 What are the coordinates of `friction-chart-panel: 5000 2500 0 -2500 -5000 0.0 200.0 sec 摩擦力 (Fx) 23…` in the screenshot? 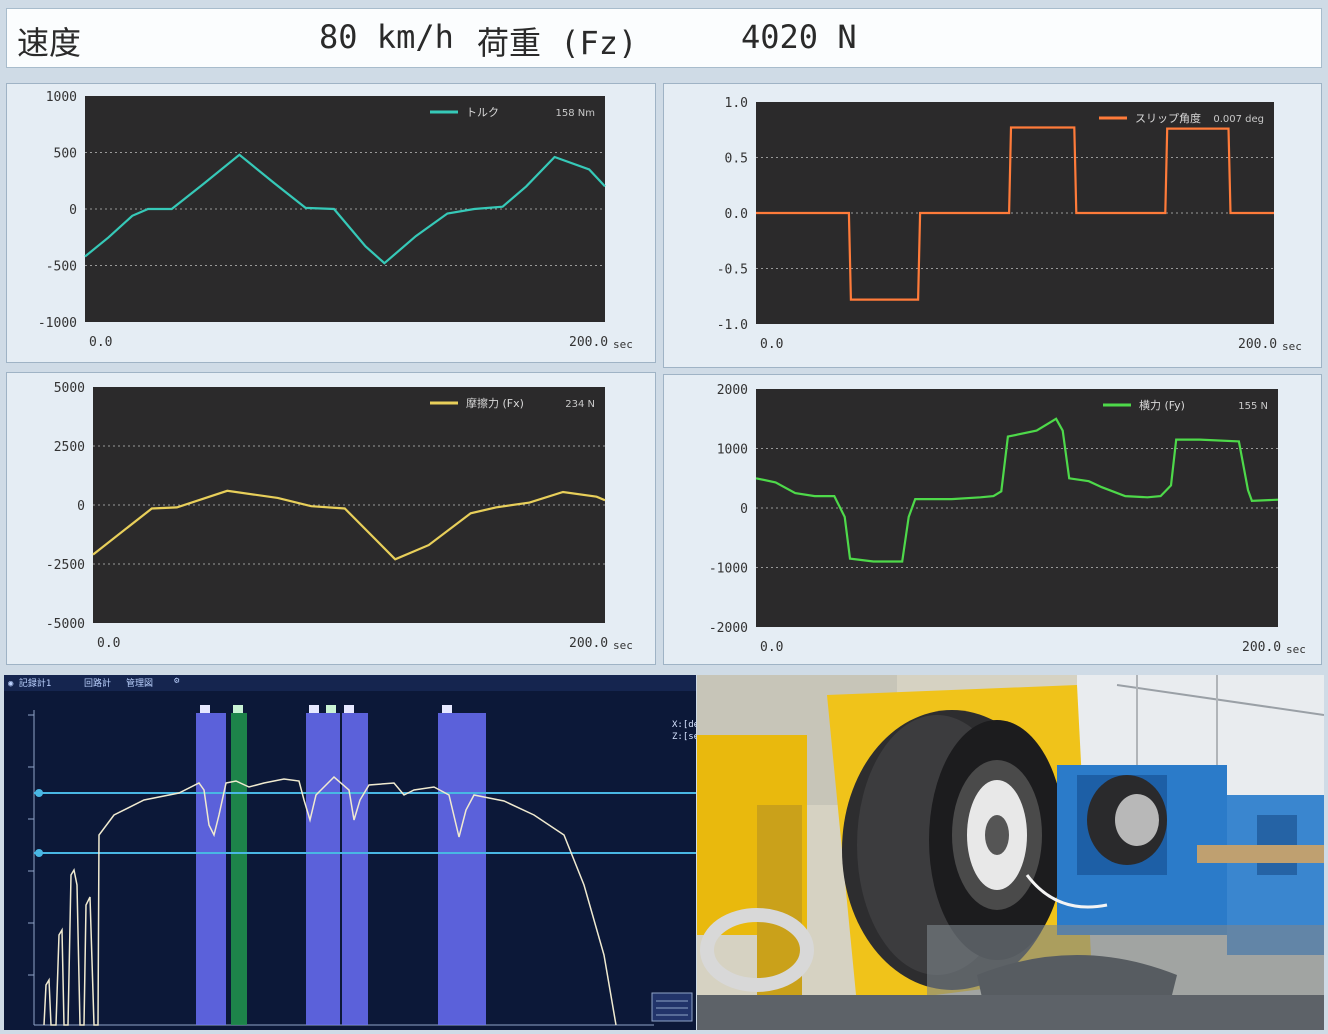 It's located at (331, 518).